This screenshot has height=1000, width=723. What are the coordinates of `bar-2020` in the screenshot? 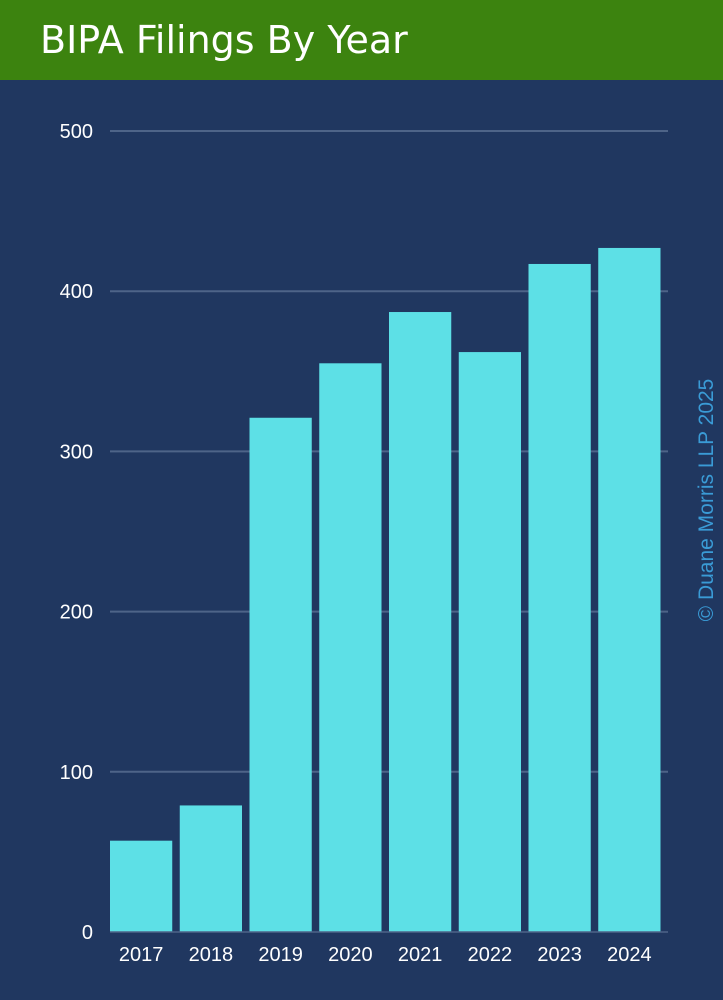 It's located at (350, 647).